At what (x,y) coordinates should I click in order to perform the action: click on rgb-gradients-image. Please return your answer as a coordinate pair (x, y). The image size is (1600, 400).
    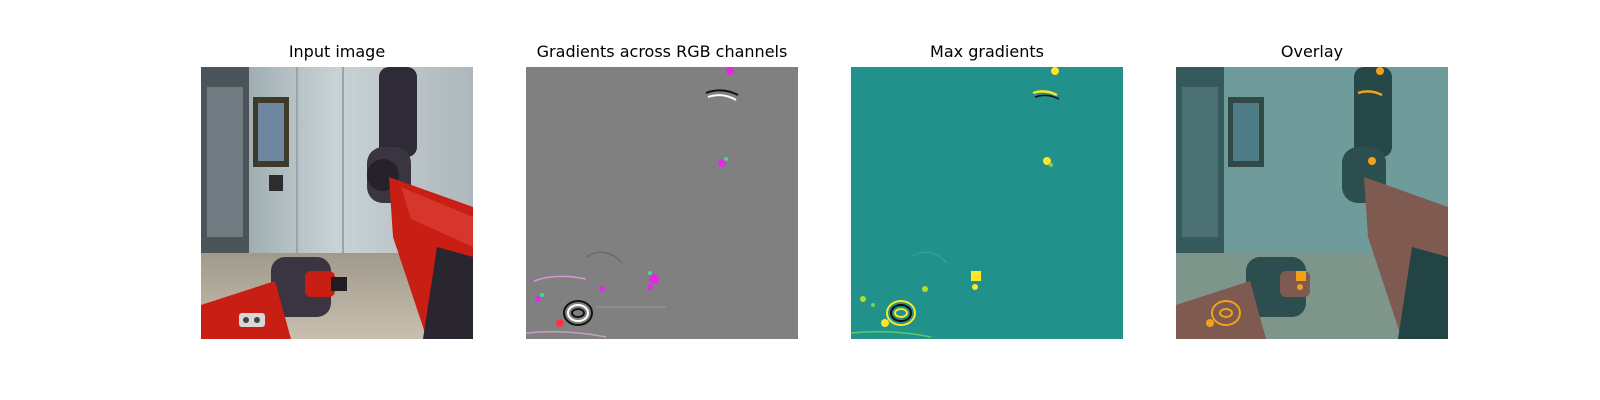
    Looking at the image, I should click on (662, 203).